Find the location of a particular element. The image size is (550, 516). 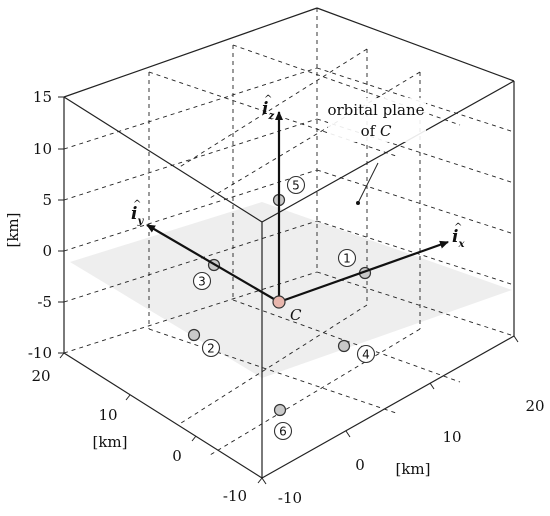

annotation-leader is located at coordinates (368, 183).